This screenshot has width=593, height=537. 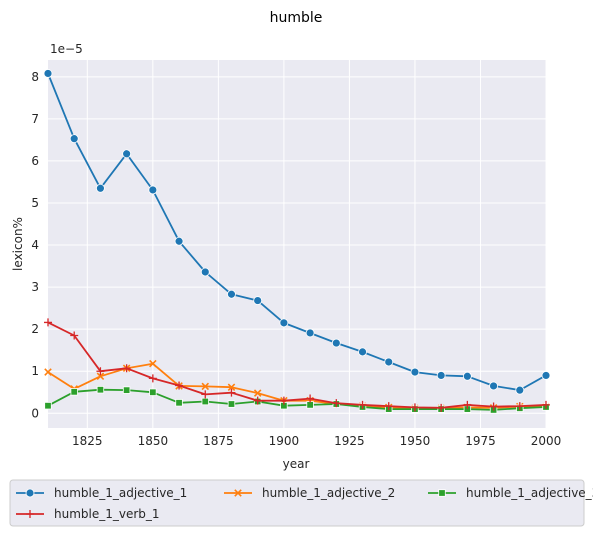 I want to click on y-tick-label: 5, so click(x=35, y=203).